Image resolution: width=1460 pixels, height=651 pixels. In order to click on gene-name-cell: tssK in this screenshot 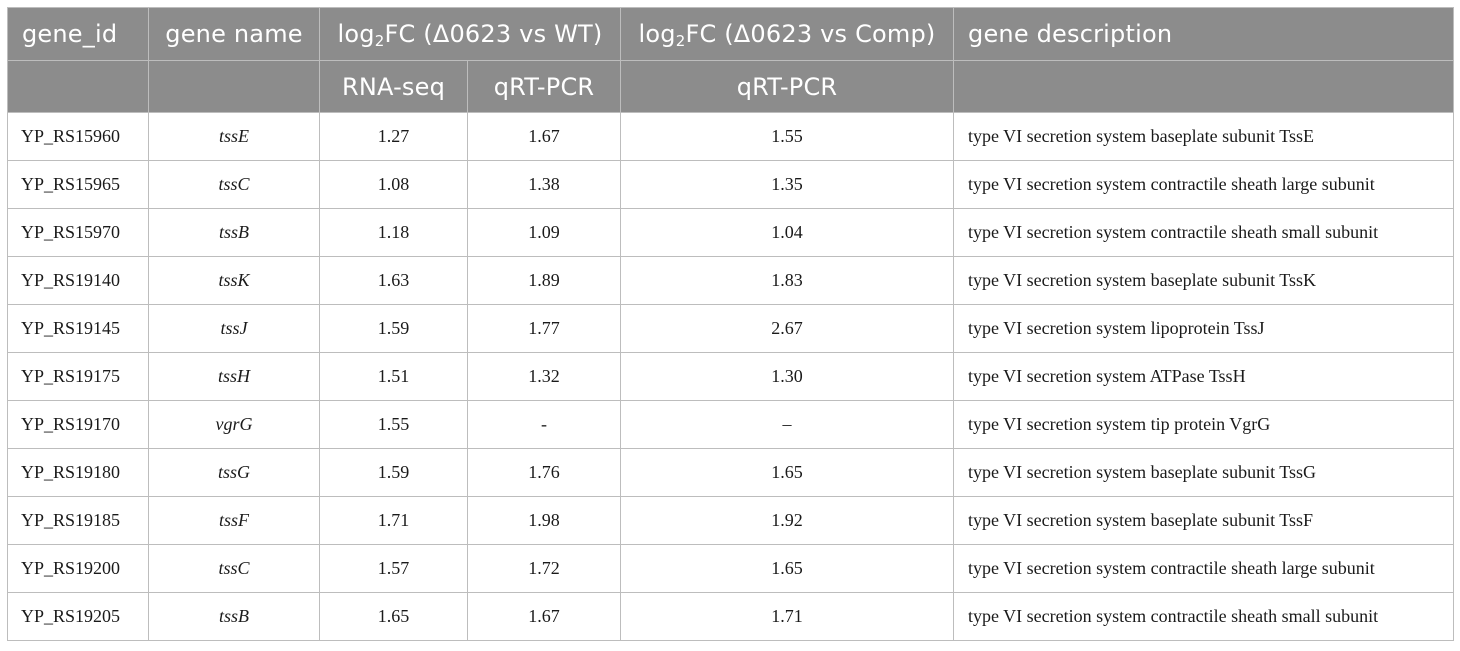, I will do `click(234, 280)`.